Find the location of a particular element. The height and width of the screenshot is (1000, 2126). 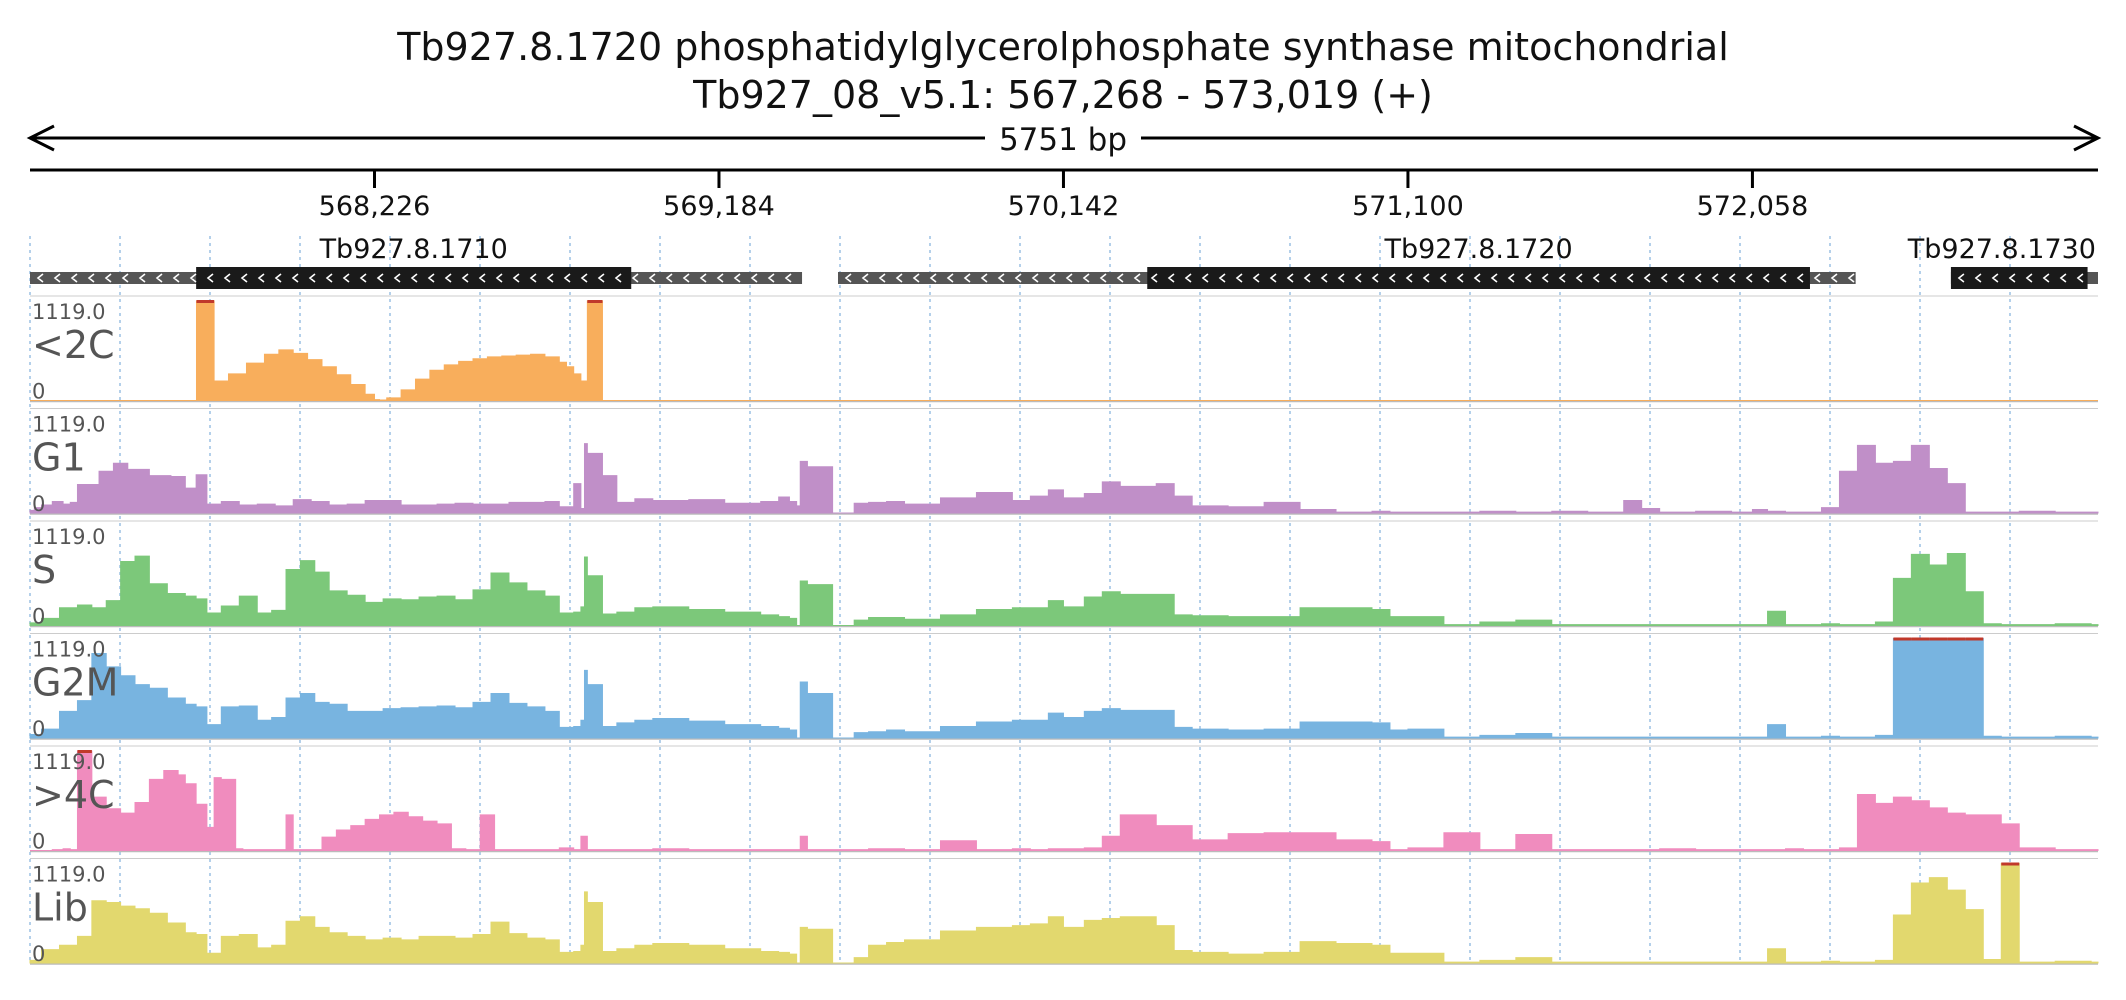

track-label: <2C is located at coordinates (73, 345).